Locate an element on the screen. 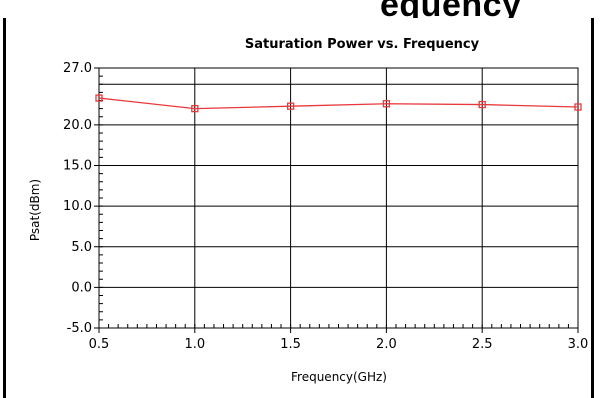 The image size is (600, 398). y-tick-label: 27.0 is located at coordinates (77, 68).